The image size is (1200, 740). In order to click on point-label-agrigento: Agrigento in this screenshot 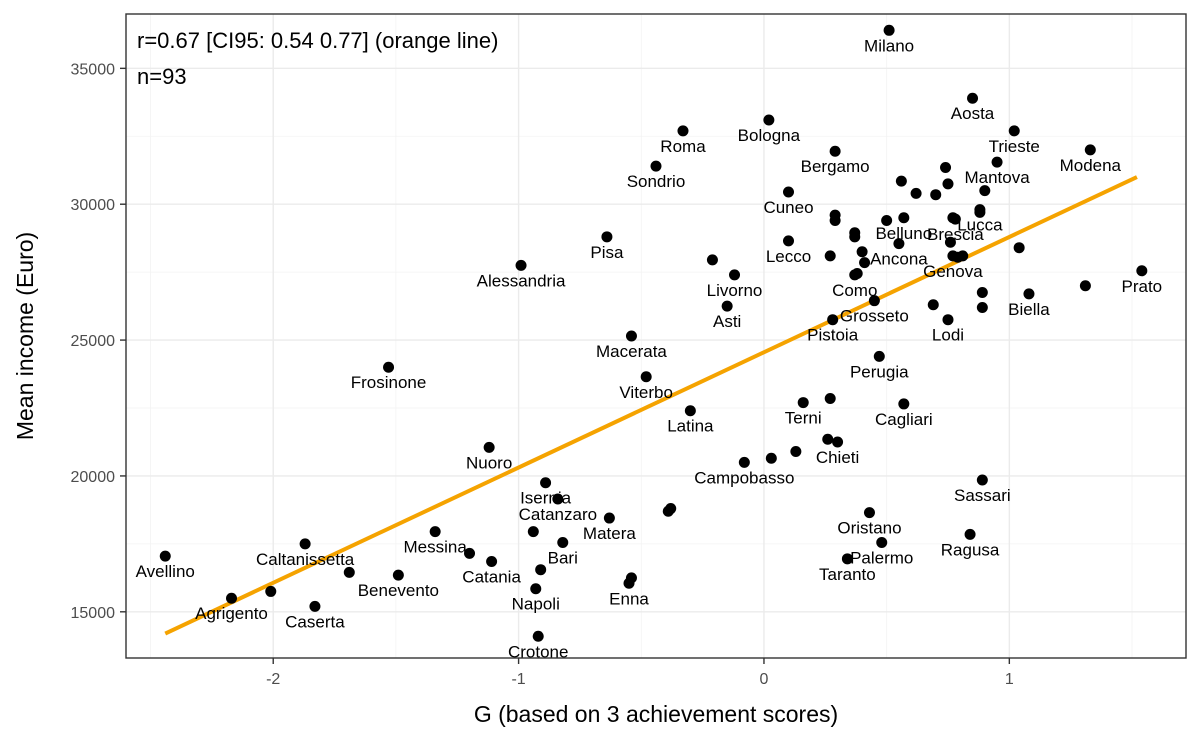, I will do `click(231, 613)`.